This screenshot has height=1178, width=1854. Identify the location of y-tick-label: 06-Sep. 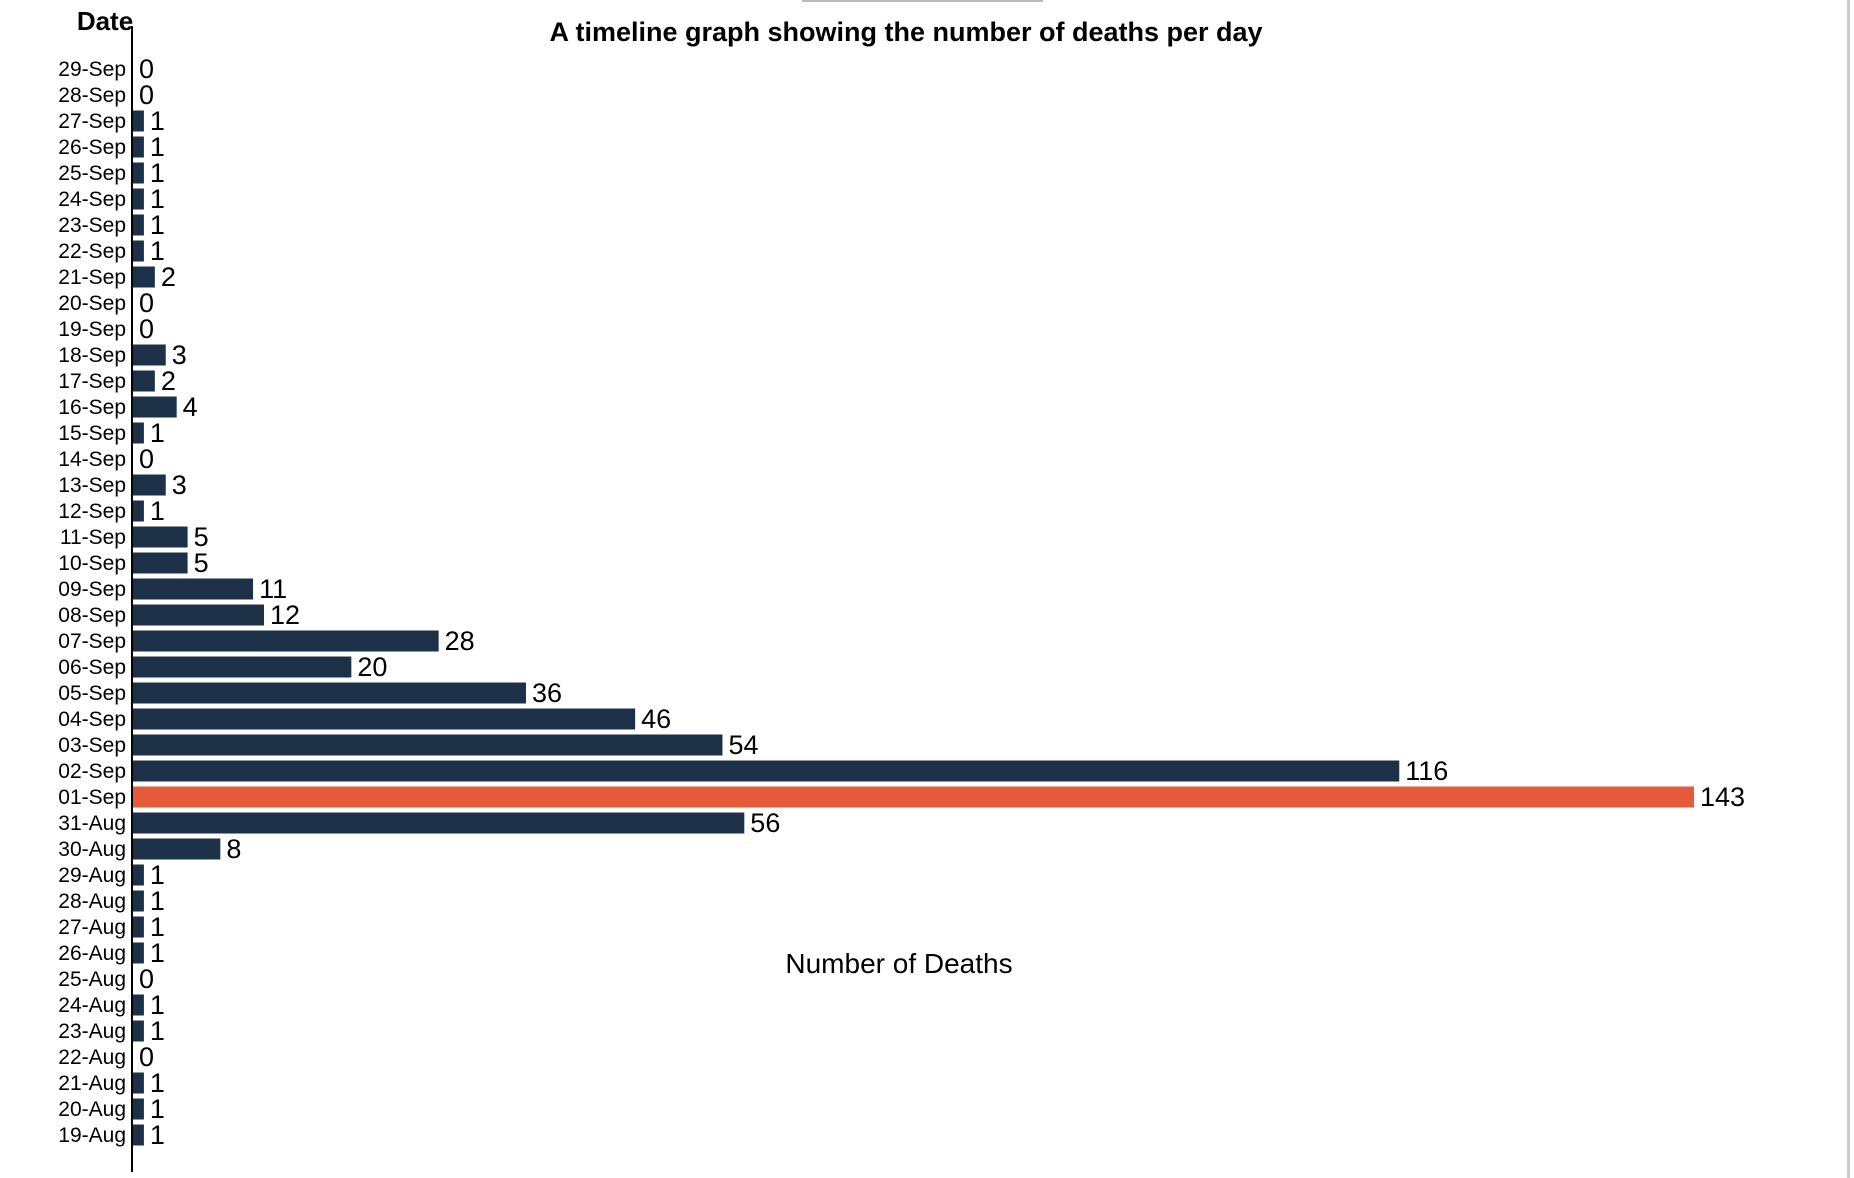
(92, 667).